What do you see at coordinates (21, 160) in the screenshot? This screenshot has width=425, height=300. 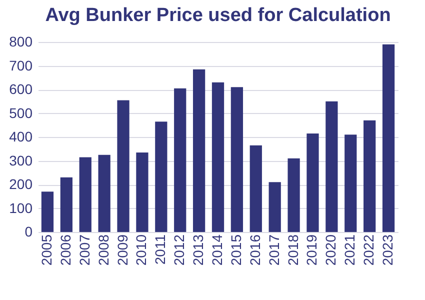 I see `y-tick-label: 300` at bounding box center [21, 160].